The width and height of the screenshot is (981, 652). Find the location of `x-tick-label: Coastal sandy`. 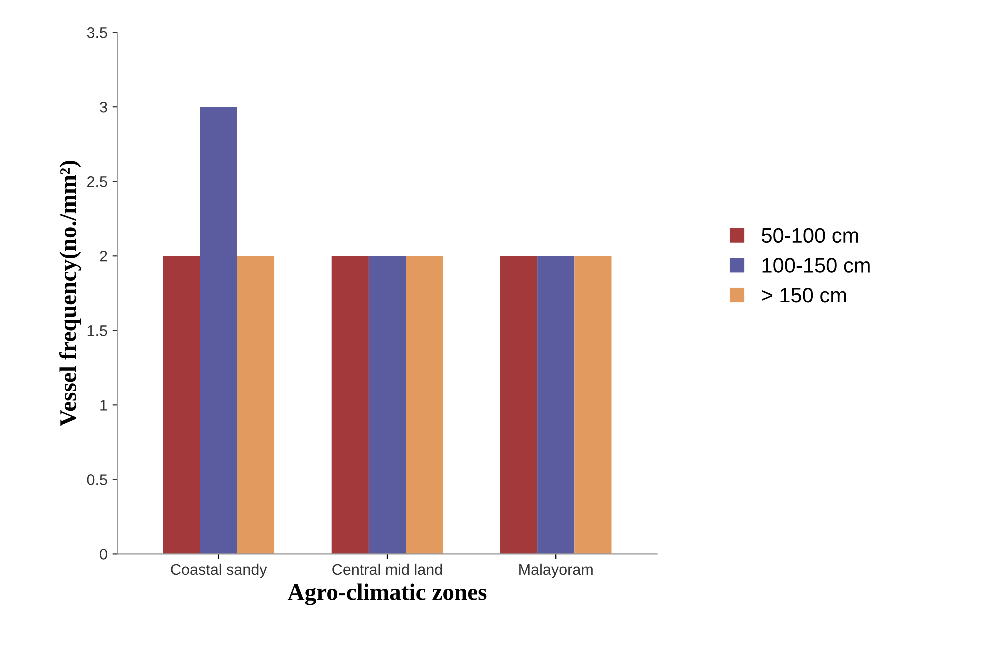

x-tick-label: Coastal sandy is located at coordinates (219, 571).